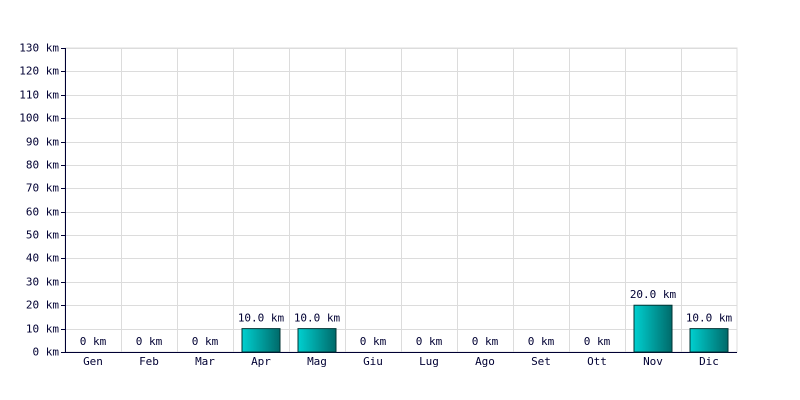 Image resolution: width=800 pixels, height=400 pixels. What do you see at coordinates (653, 294) in the screenshot?
I see `value-label: 20.0 km` at bounding box center [653, 294].